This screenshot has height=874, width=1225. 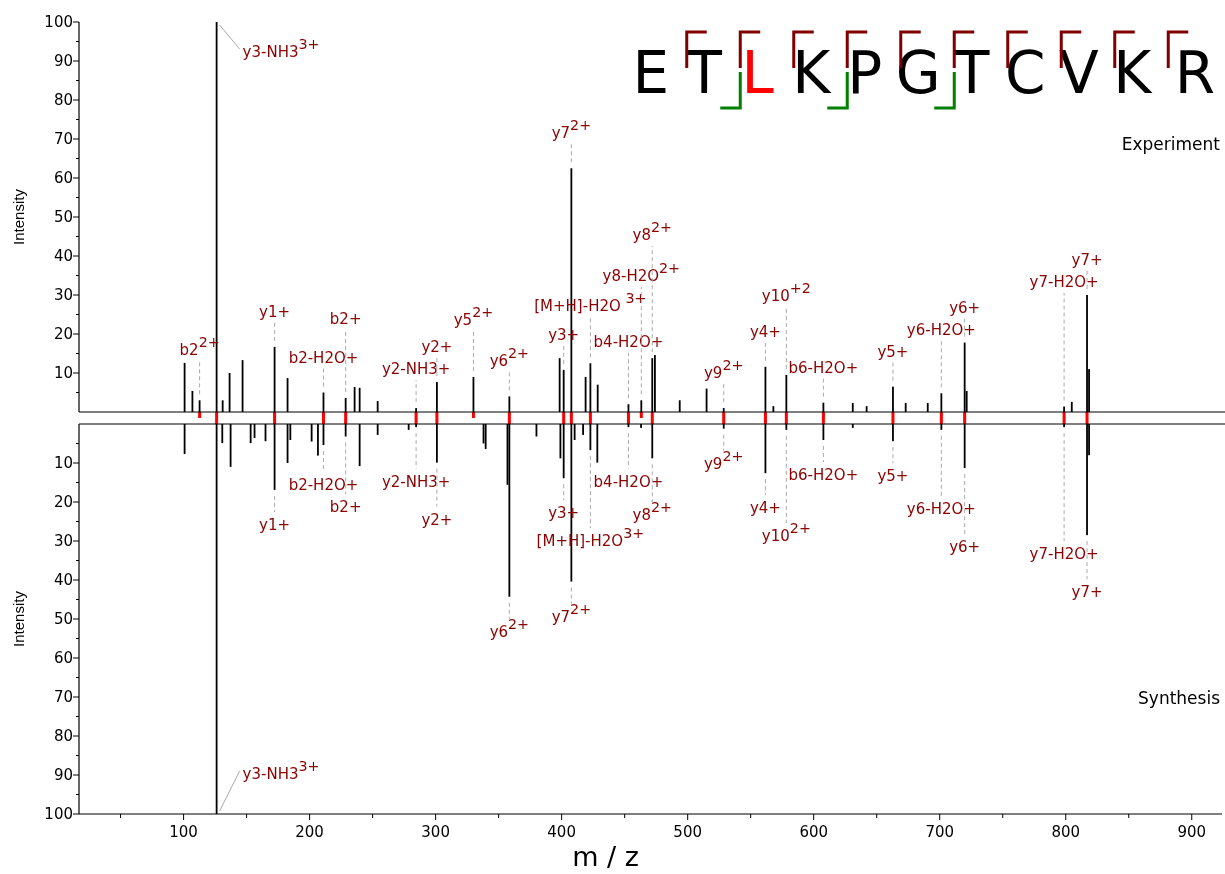 I want to click on x-tick-label: 200, so click(x=309, y=832).